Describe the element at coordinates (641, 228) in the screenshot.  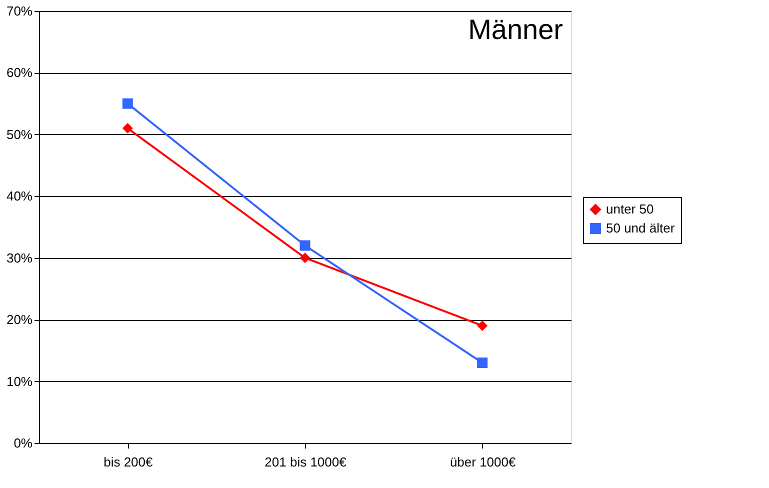
I see `legend-label: 50 und älter` at that location.